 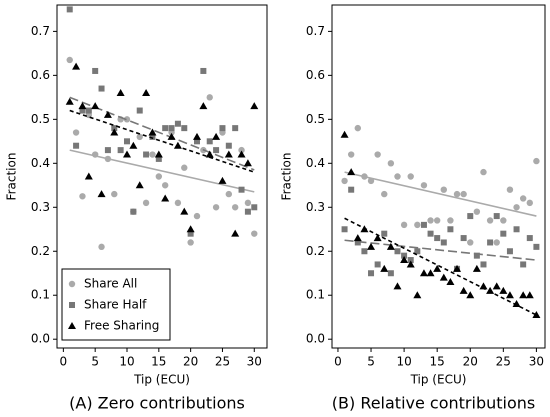 I want to click on chart-title: (A) Zero contributions, so click(x=157, y=403).